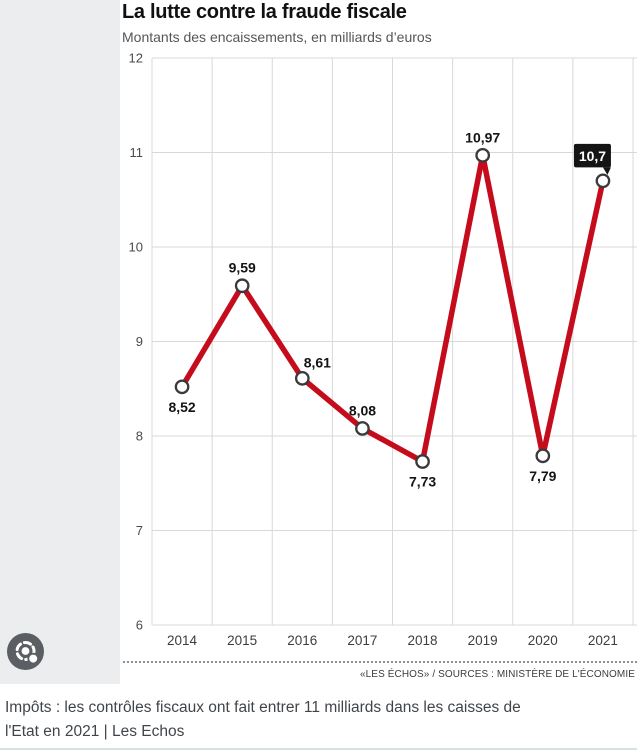 This screenshot has height=750, width=637. I want to click on y-tick-label: 10, so click(136, 247).